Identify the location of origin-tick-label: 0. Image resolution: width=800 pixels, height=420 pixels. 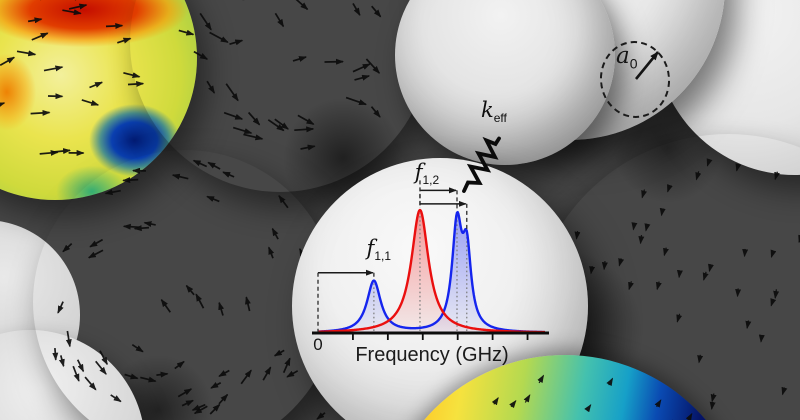
(318, 344).